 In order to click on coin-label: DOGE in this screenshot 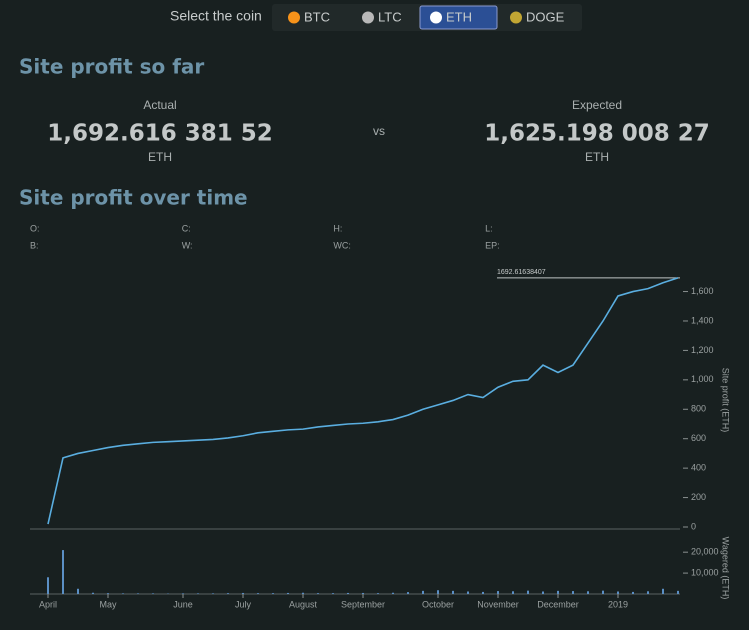, I will do `click(545, 16)`.